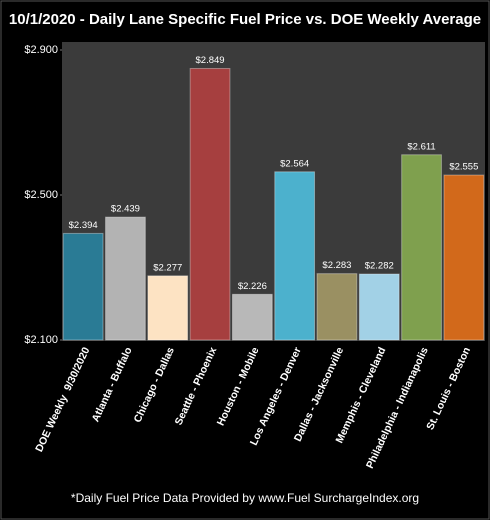  I want to click on value-label: $2.394, so click(83, 225).